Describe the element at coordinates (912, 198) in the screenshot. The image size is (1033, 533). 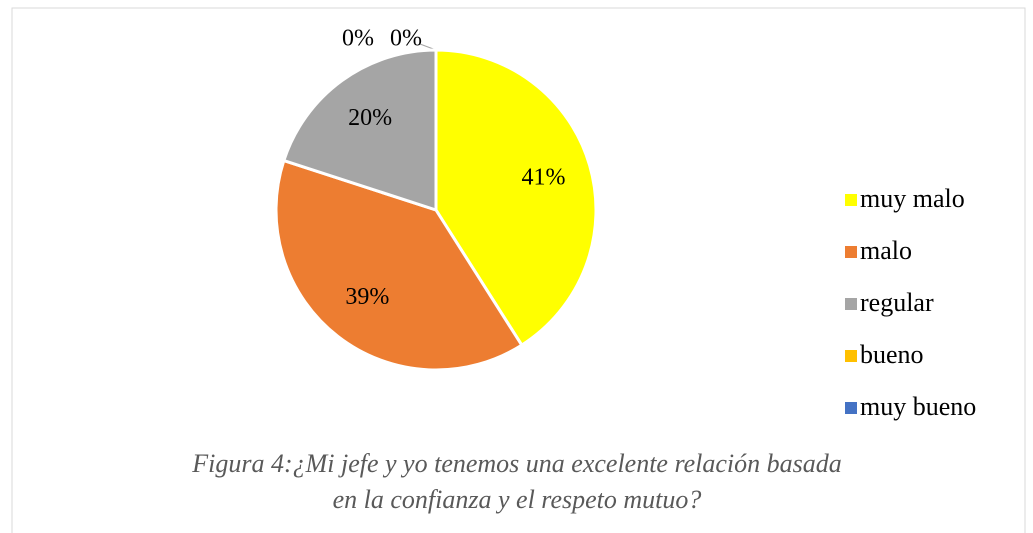
I see `legend-label: muy malo` at that location.